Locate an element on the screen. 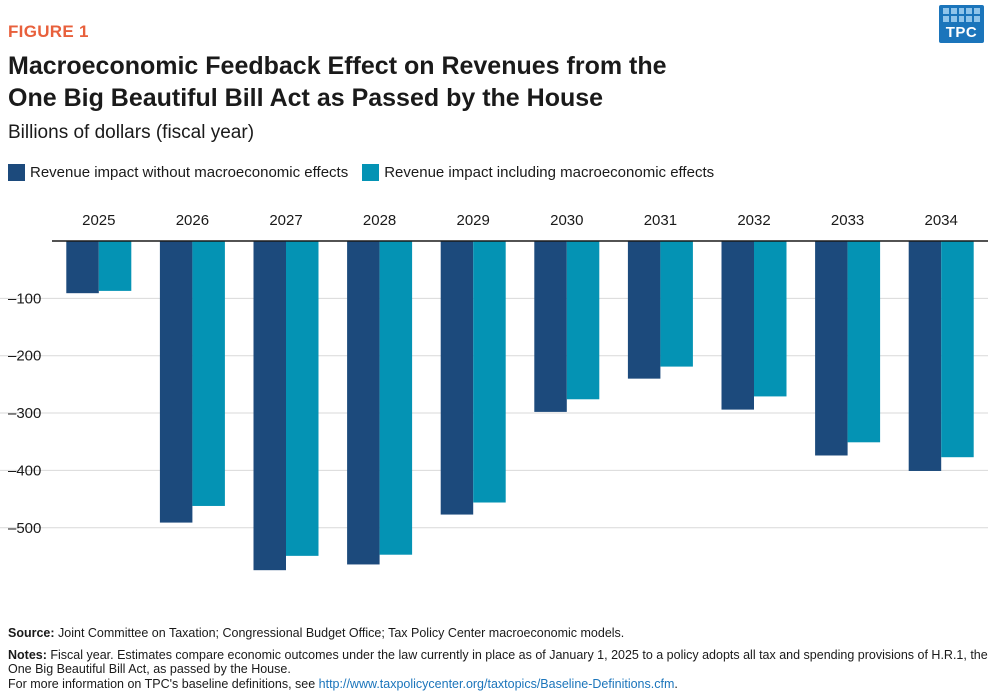  x-tick-label: 2031 is located at coordinates (660, 220).